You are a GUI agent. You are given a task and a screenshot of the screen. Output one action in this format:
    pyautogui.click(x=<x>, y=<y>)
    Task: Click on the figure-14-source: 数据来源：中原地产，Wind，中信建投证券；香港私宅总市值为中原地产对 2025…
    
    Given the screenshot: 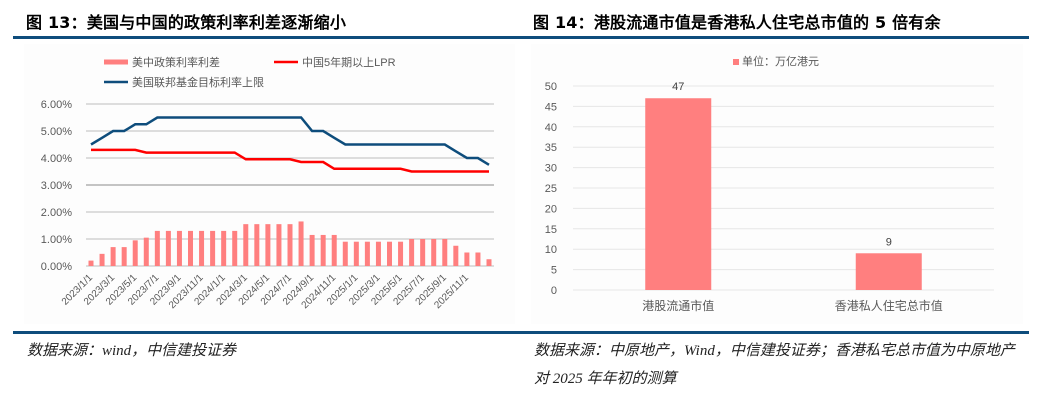 What is the action you would take?
    pyautogui.click(x=774, y=365)
    